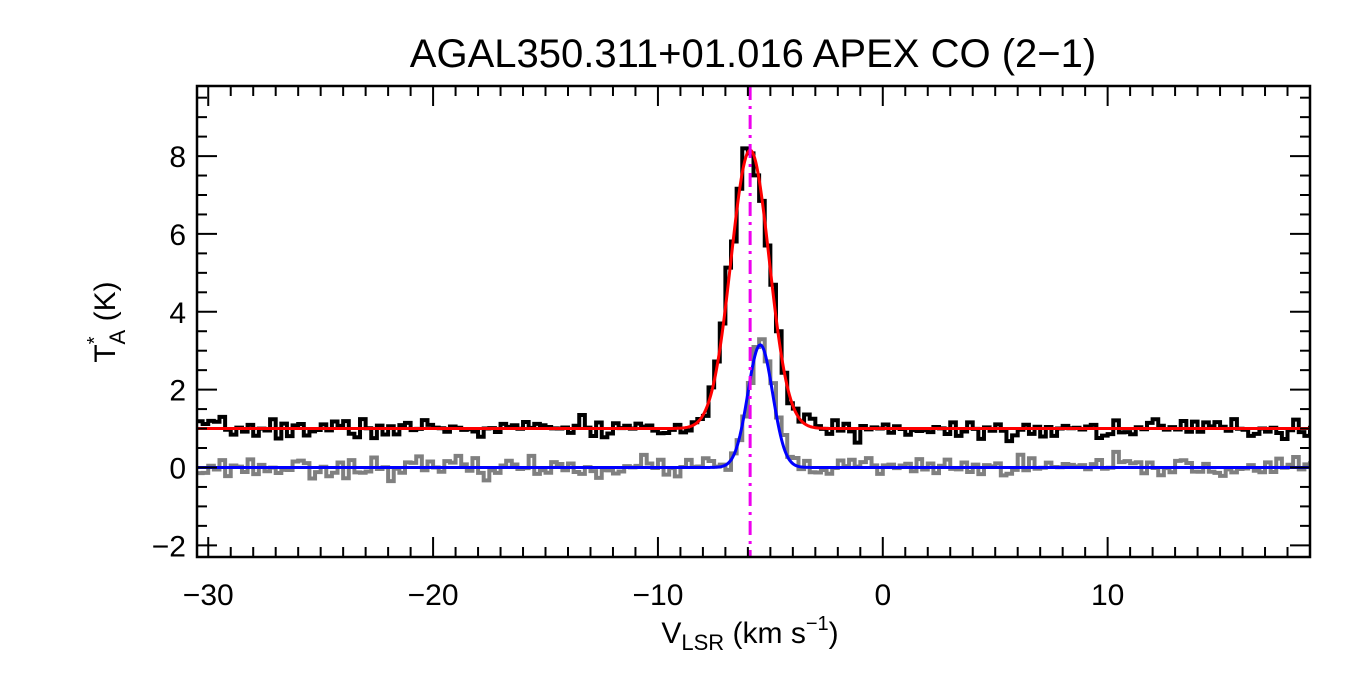 The width and height of the screenshot is (1350, 675). I want to click on y-axis-label-main: T, so click(105, 353).